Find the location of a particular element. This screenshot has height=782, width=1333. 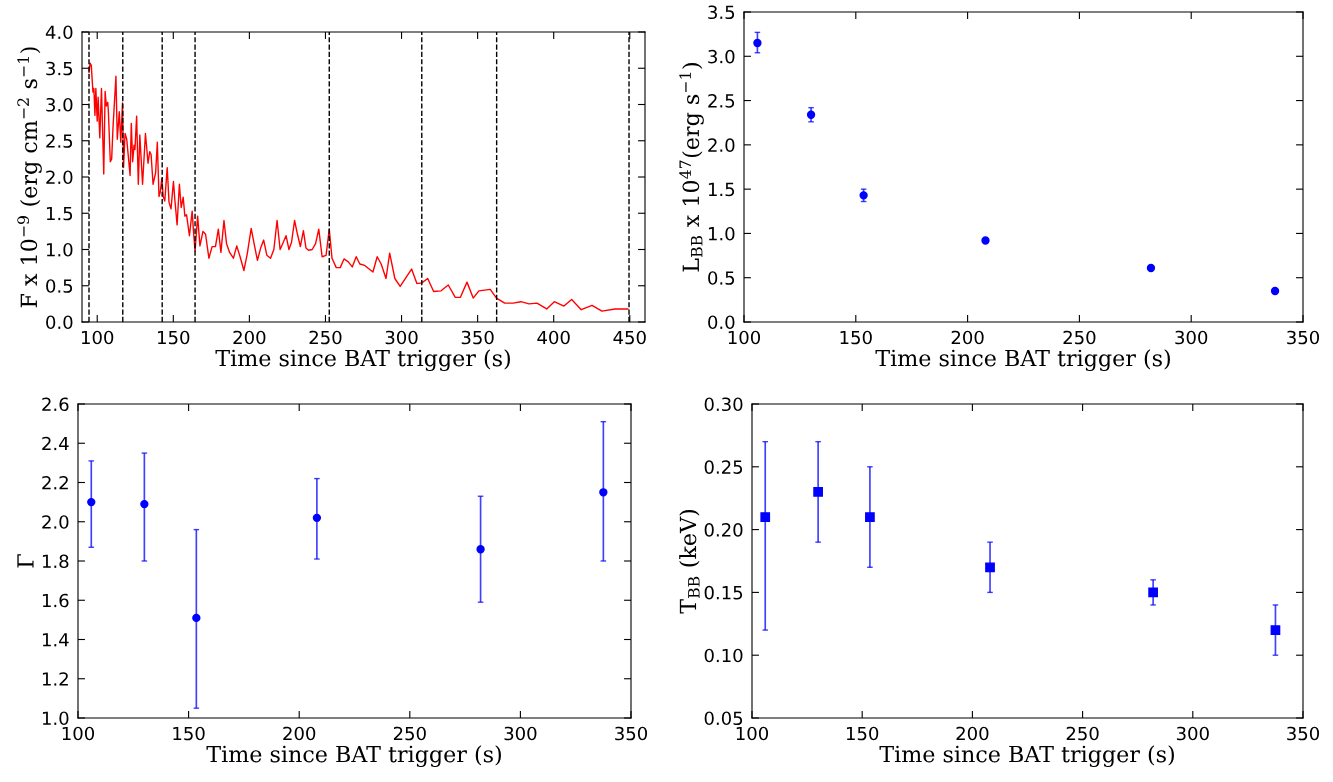

y-tick-label: 1.2 is located at coordinates (55, 679).